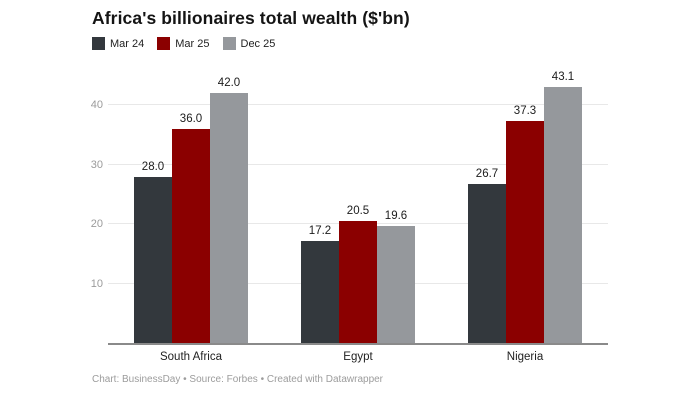 This screenshot has height=400, width=700. Describe the element at coordinates (258, 43) in the screenshot. I see `legend-item-label: Dec 25` at that location.